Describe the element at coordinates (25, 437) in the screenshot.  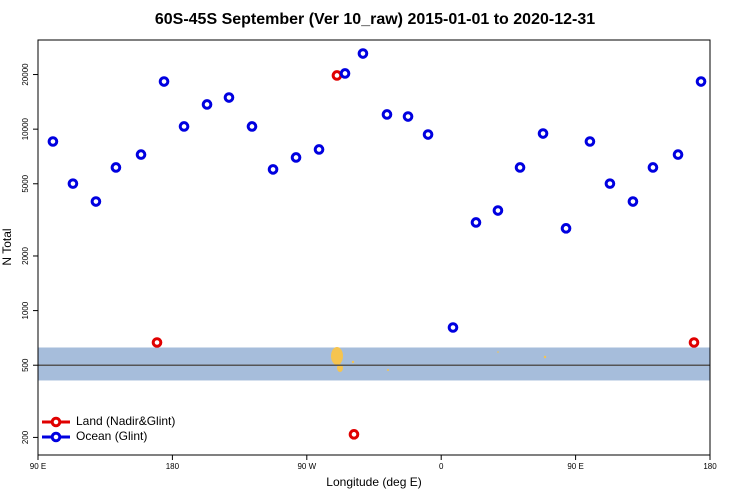
I see `y-tick-label: 200` at that location.